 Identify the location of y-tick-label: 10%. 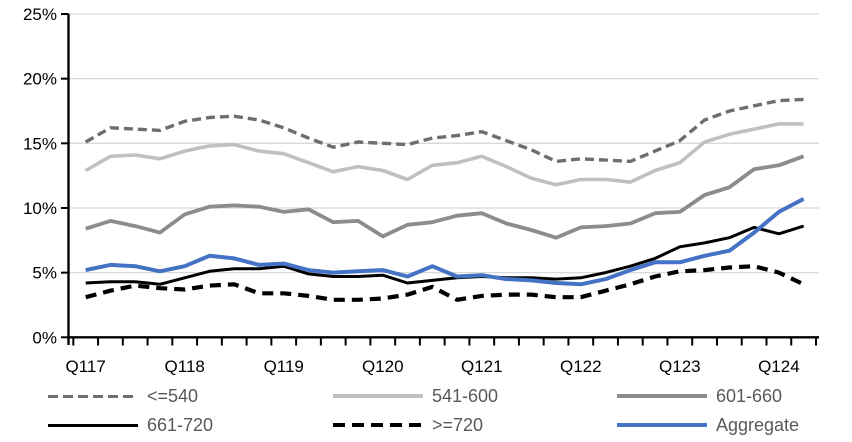
(40, 208).